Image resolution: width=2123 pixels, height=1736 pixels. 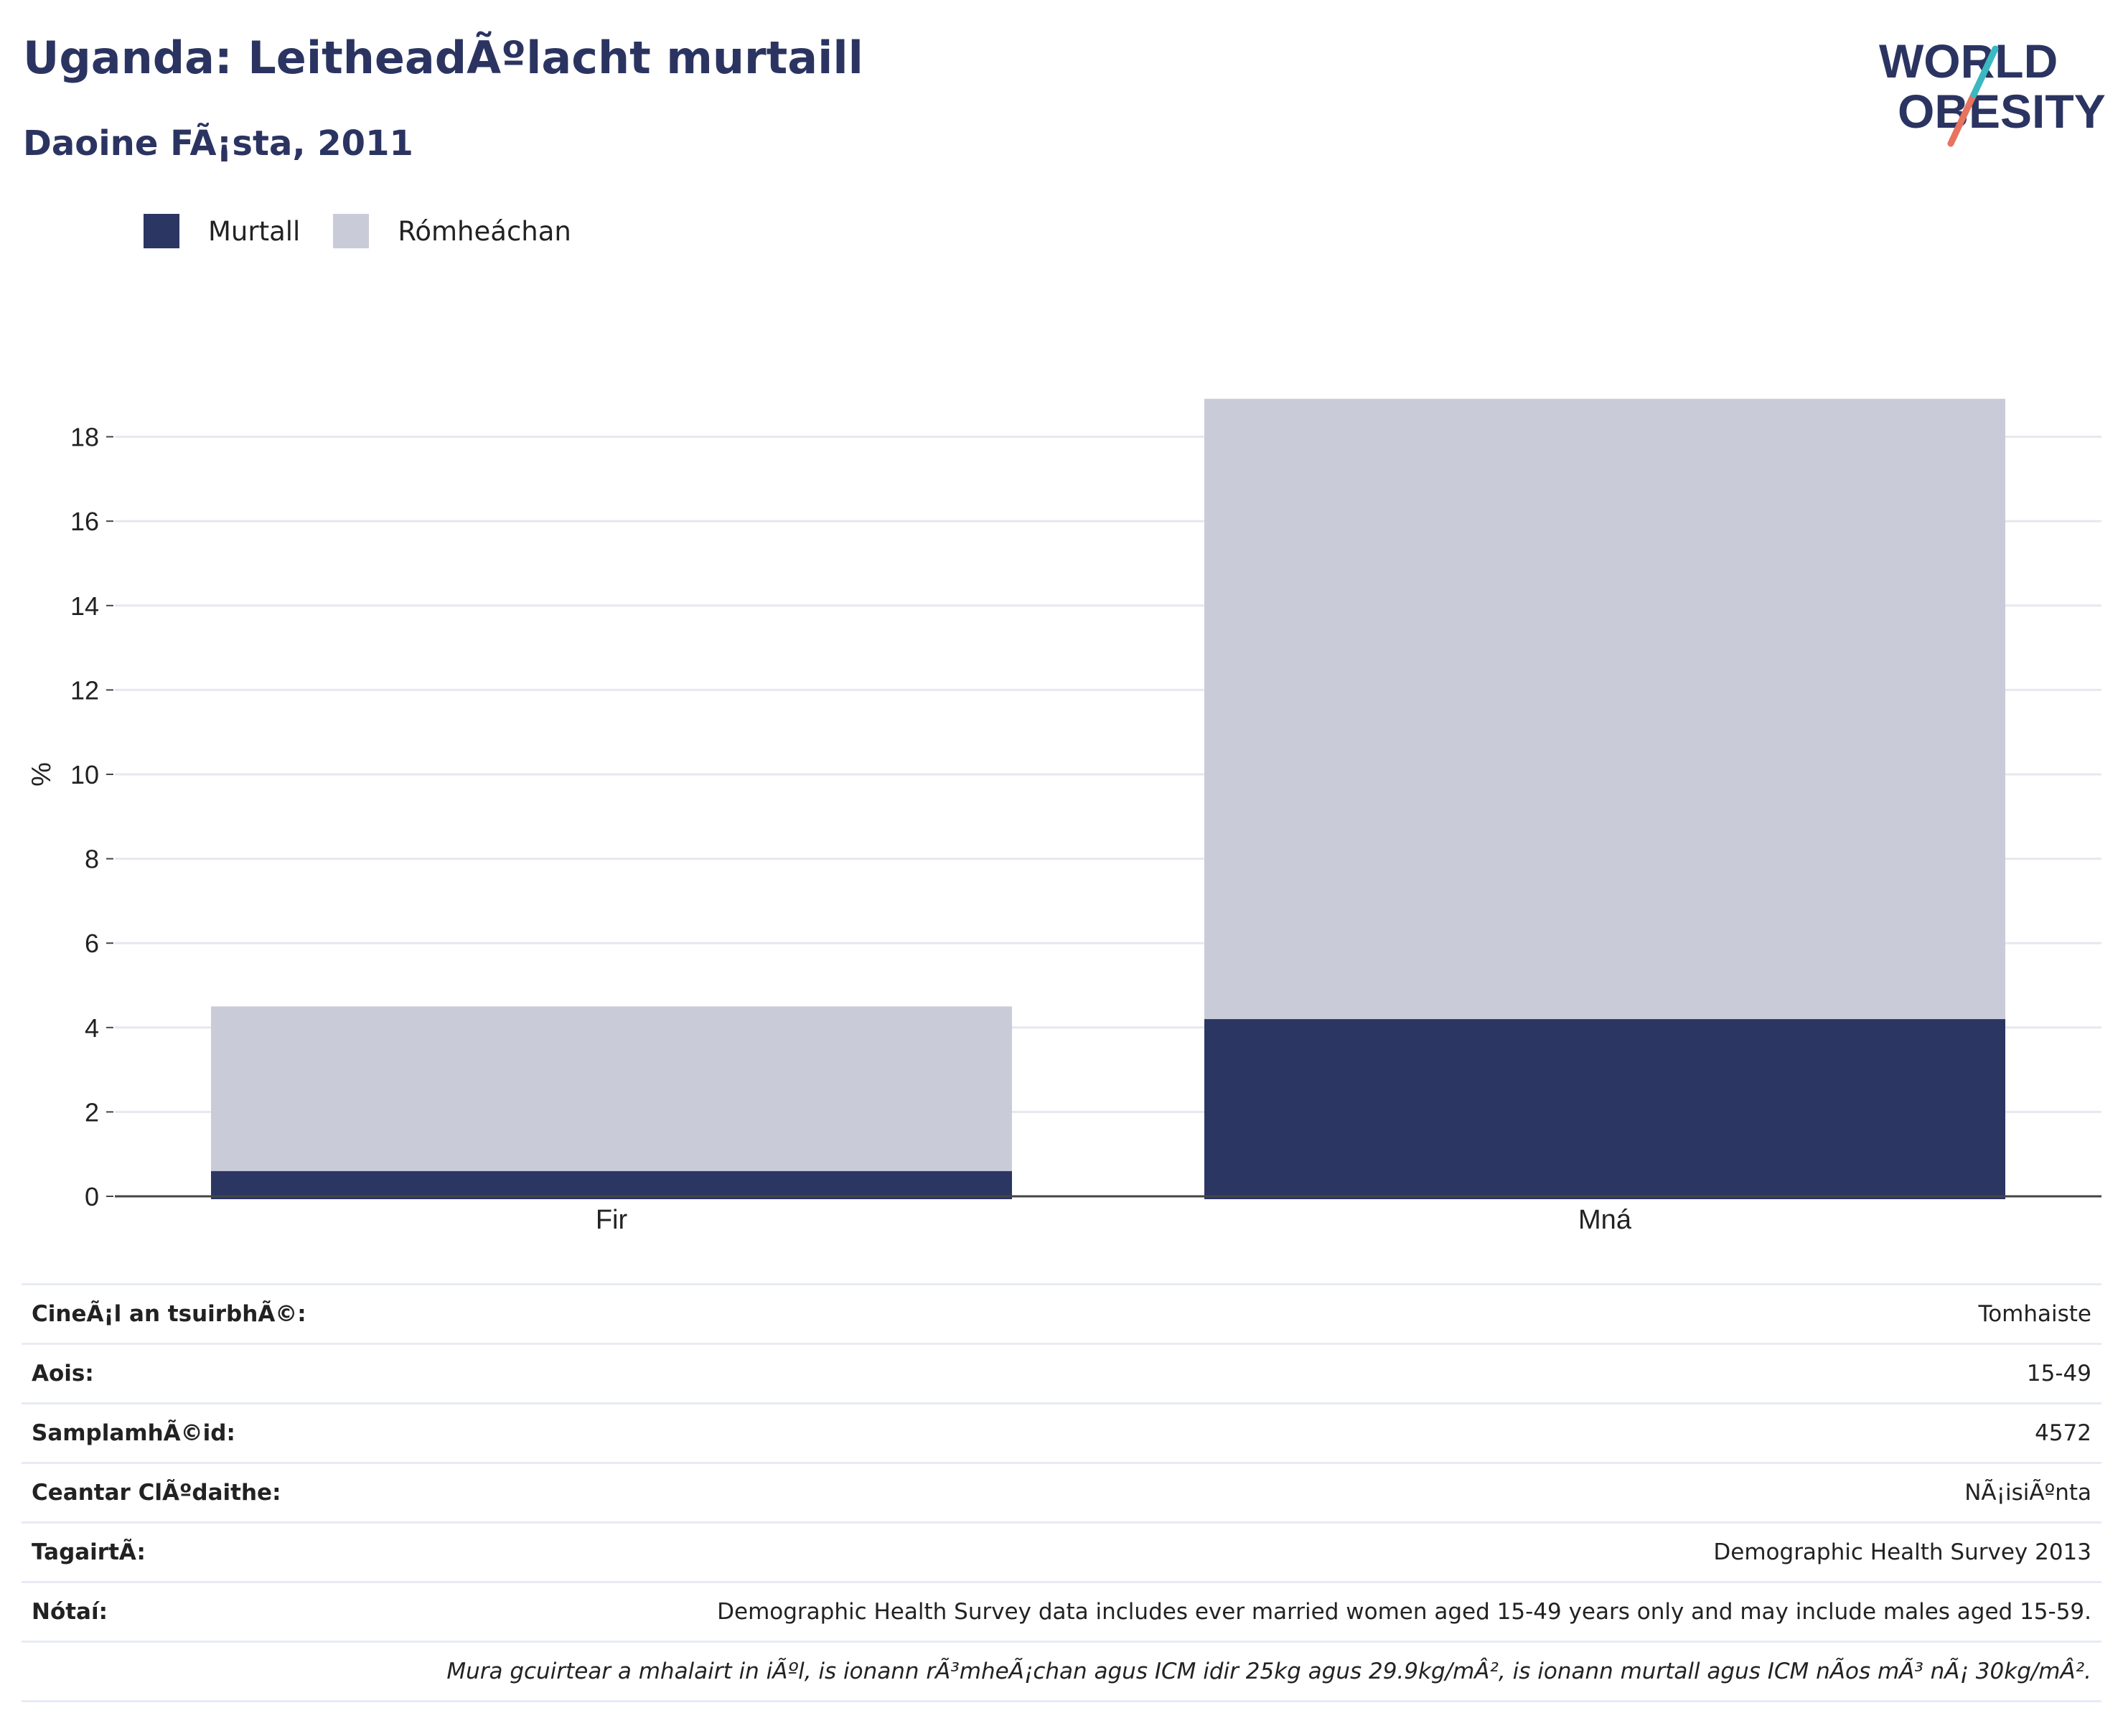 What do you see at coordinates (203, 1611) in the screenshot?
I see `info-label: Nótaí:` at bounding box center [203, 1611].